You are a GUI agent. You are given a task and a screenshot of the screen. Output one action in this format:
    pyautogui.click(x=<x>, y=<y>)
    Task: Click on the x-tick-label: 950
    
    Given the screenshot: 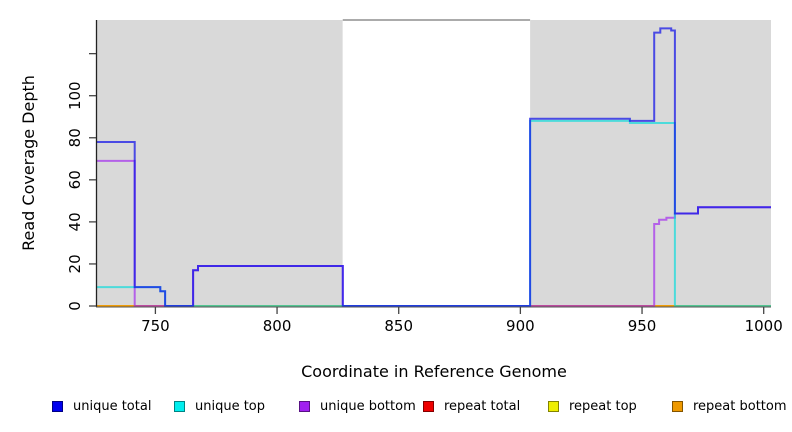 What is the action you would take?
    pyautogui.click(x=642, y=326)
    